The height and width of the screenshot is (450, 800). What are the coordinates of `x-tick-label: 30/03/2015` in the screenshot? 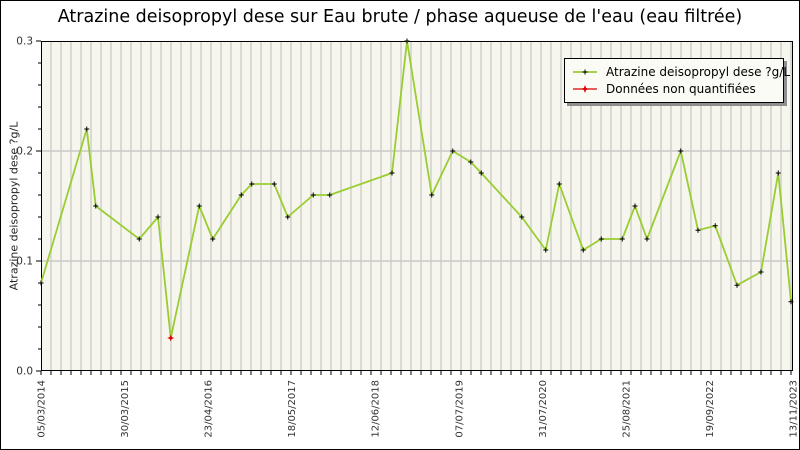 It's located at (125, 409).